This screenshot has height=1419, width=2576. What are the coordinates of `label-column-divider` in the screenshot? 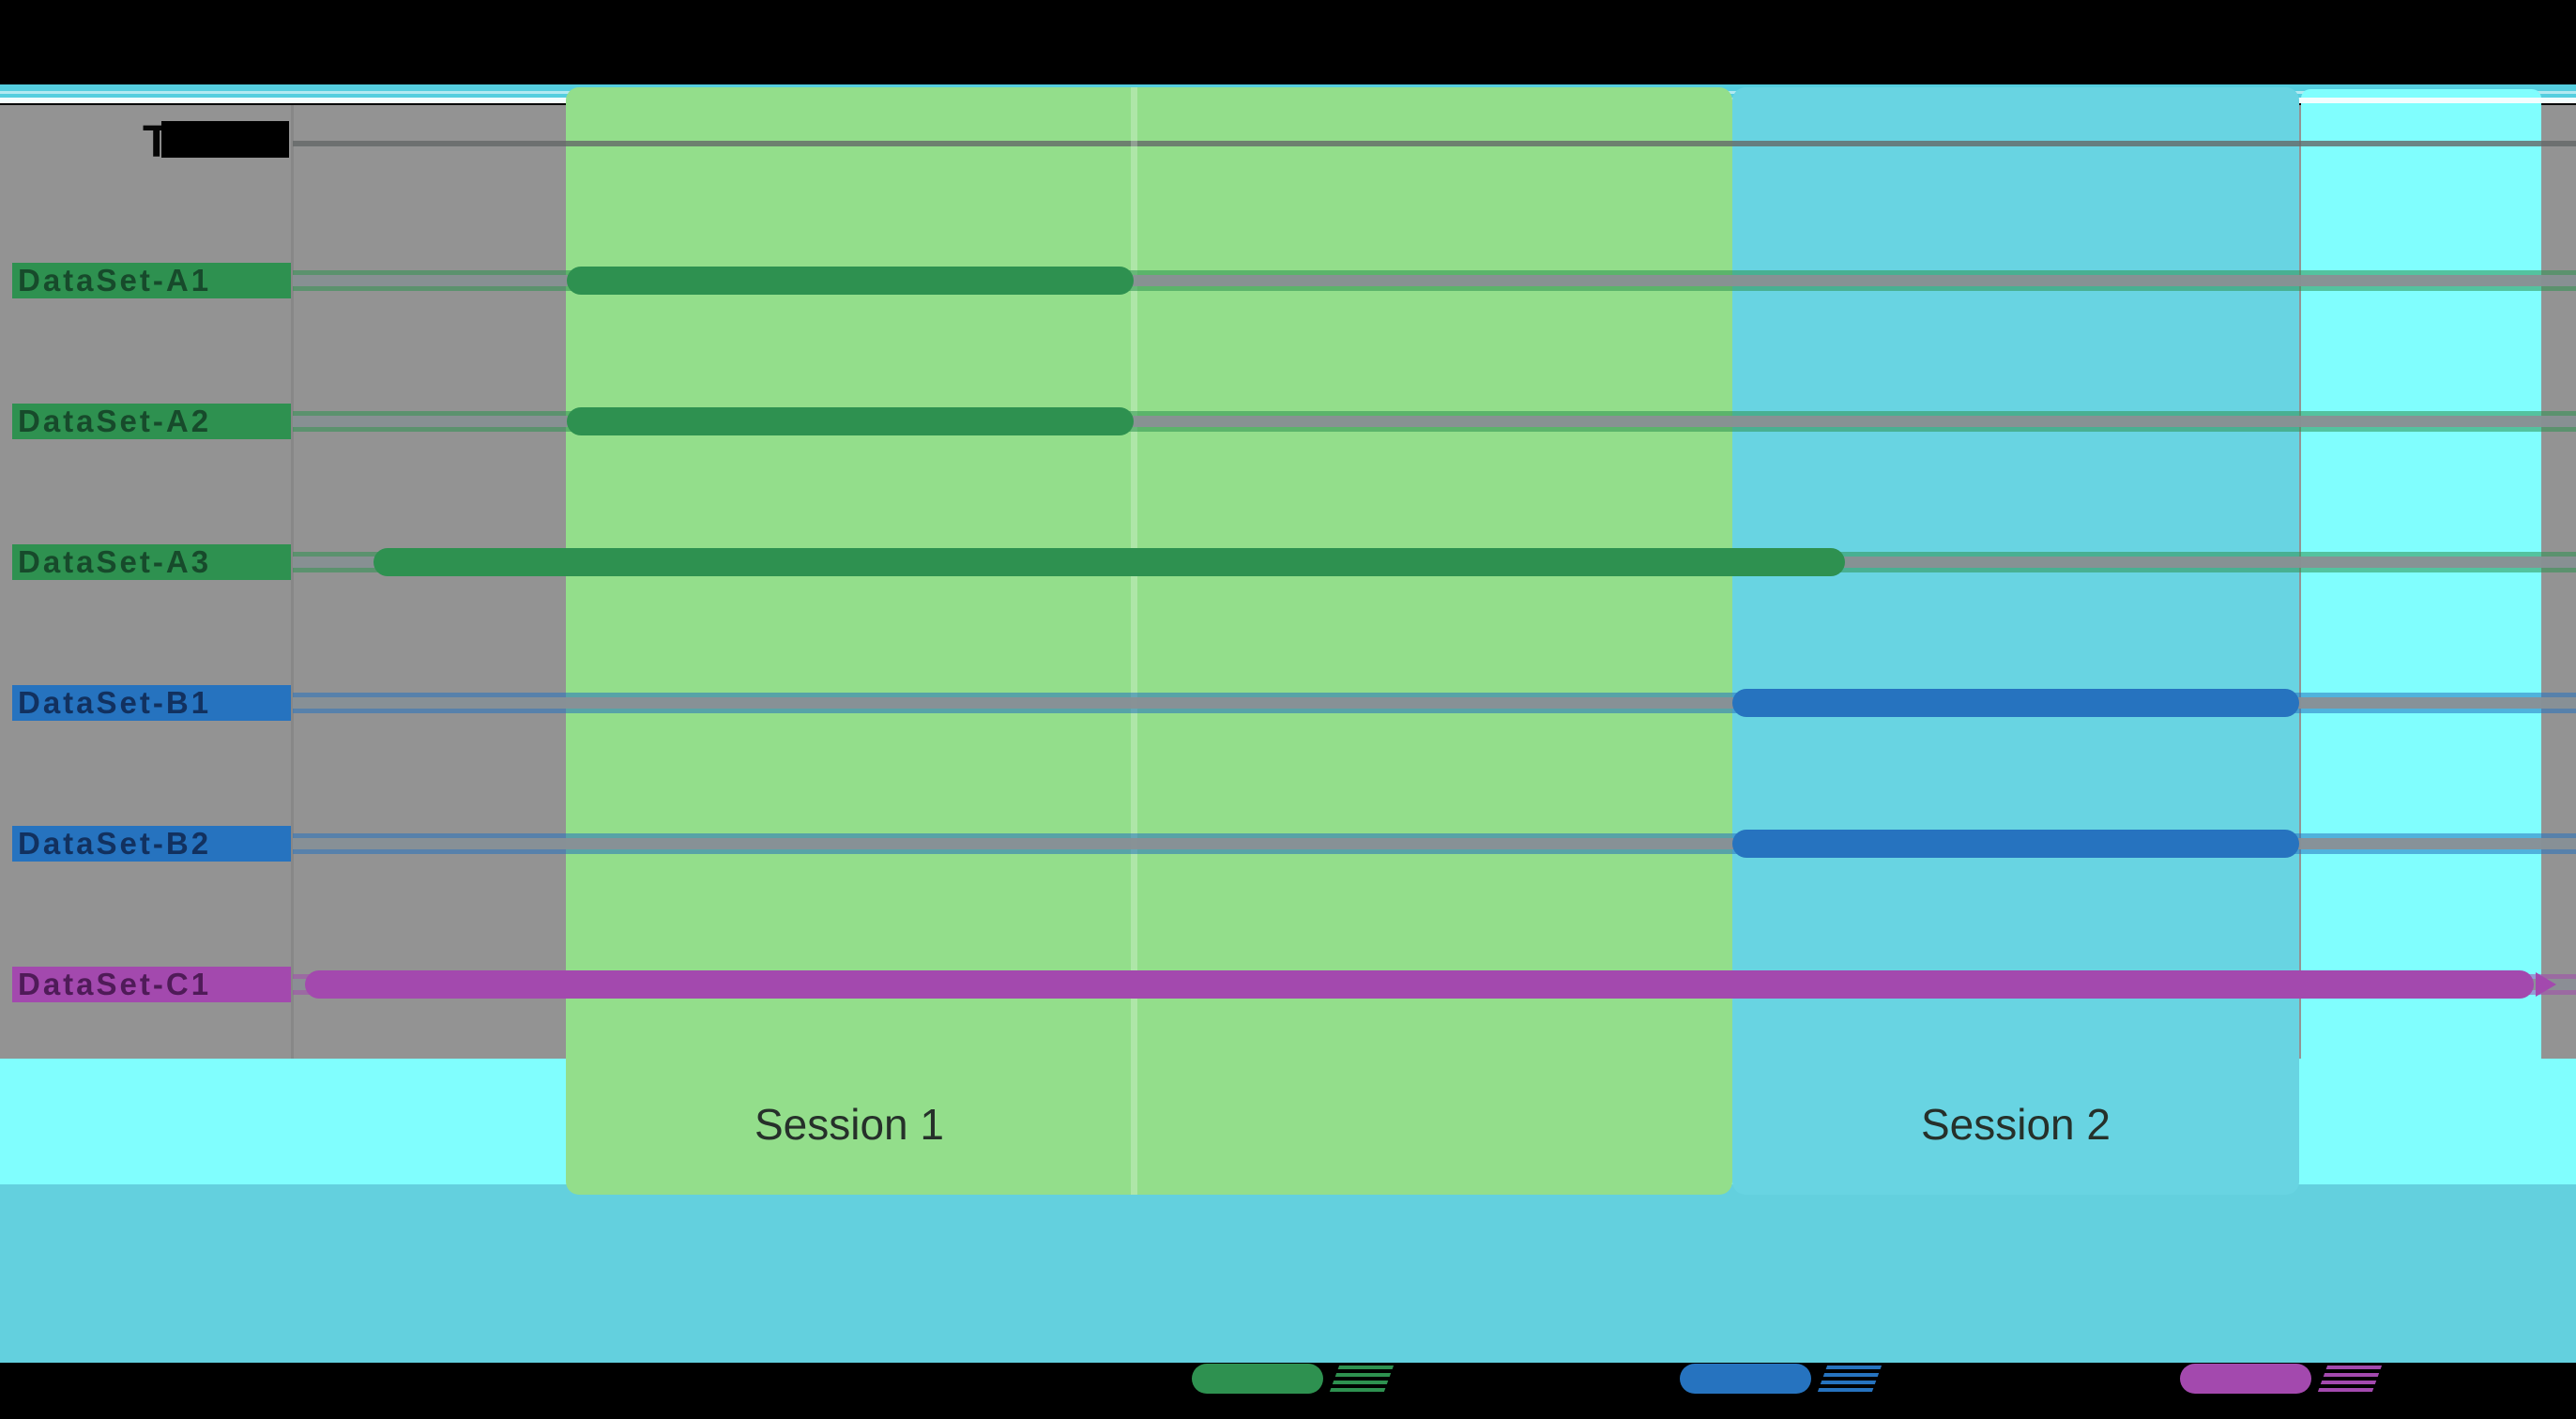 It's located at (292, 582).